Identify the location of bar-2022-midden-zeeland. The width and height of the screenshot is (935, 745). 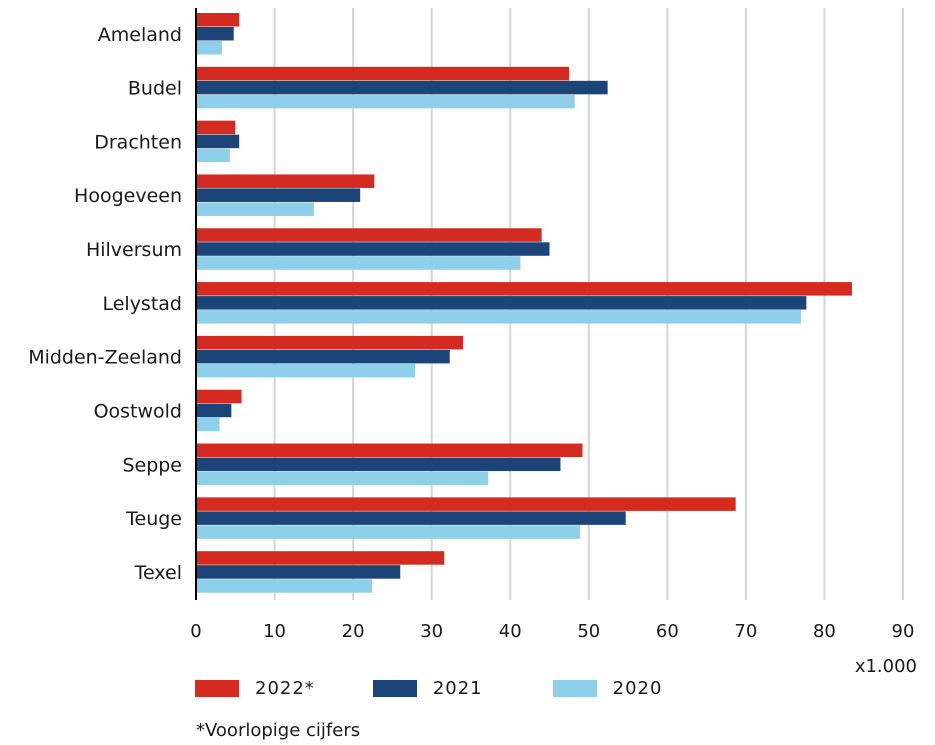
(330, 342).